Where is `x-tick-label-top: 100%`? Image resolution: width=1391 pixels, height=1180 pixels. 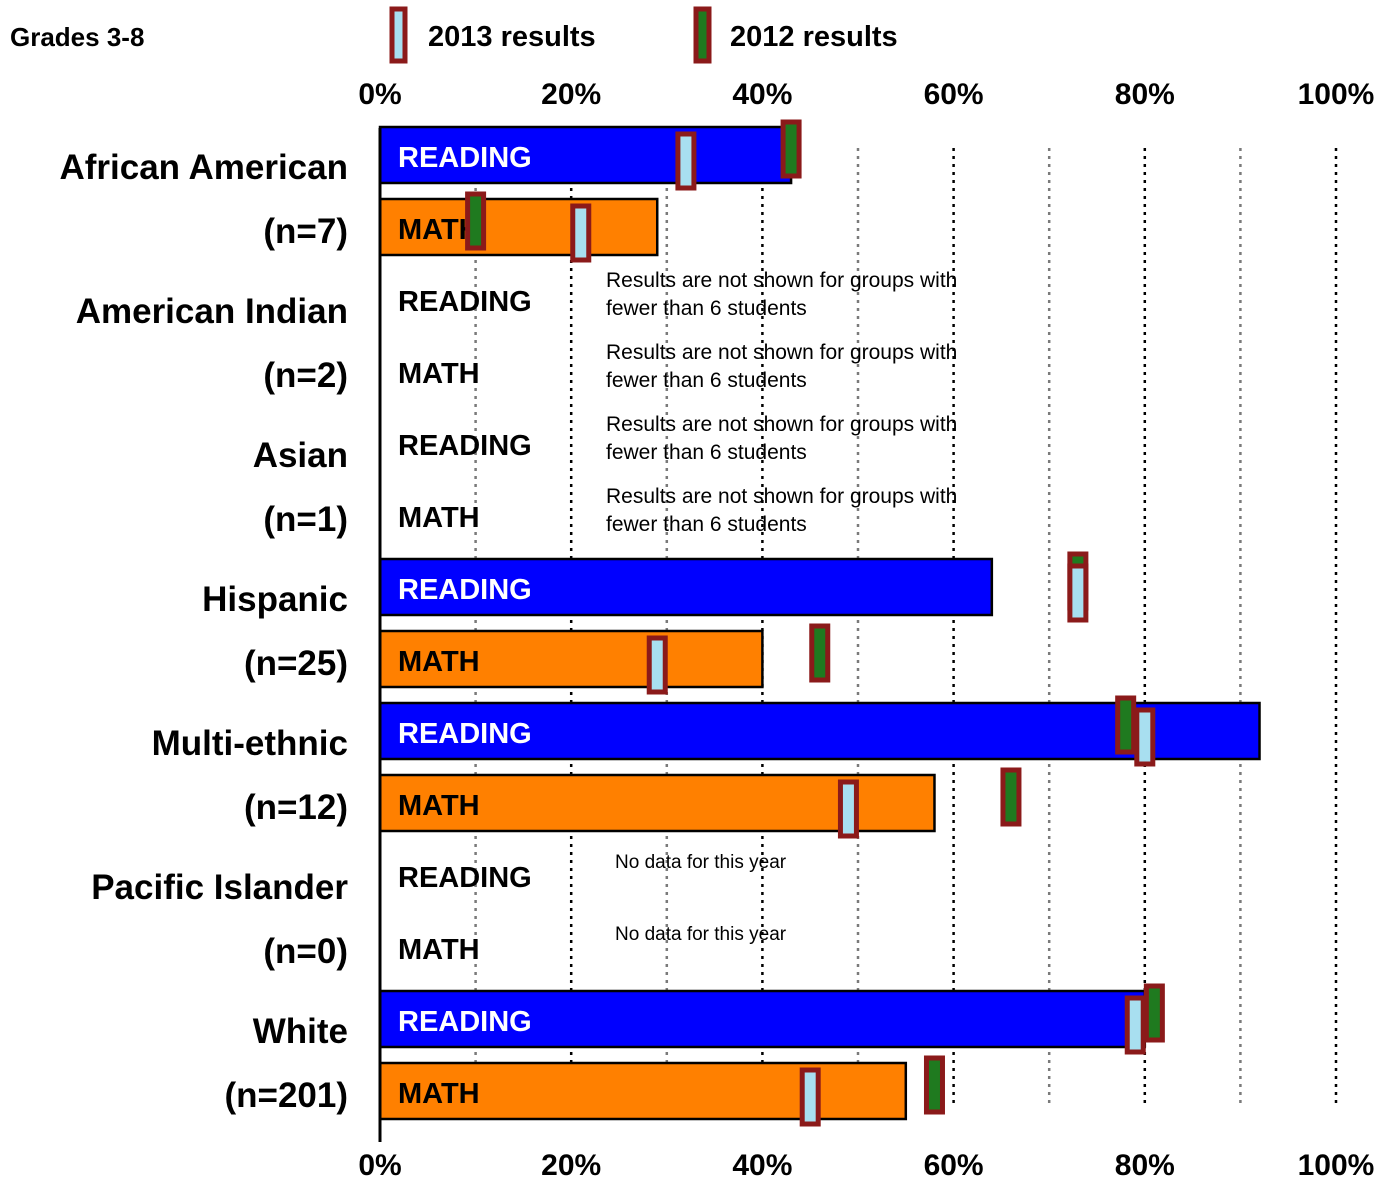 x-tick-label-top: 100% is located at coordinates (1336, 94).